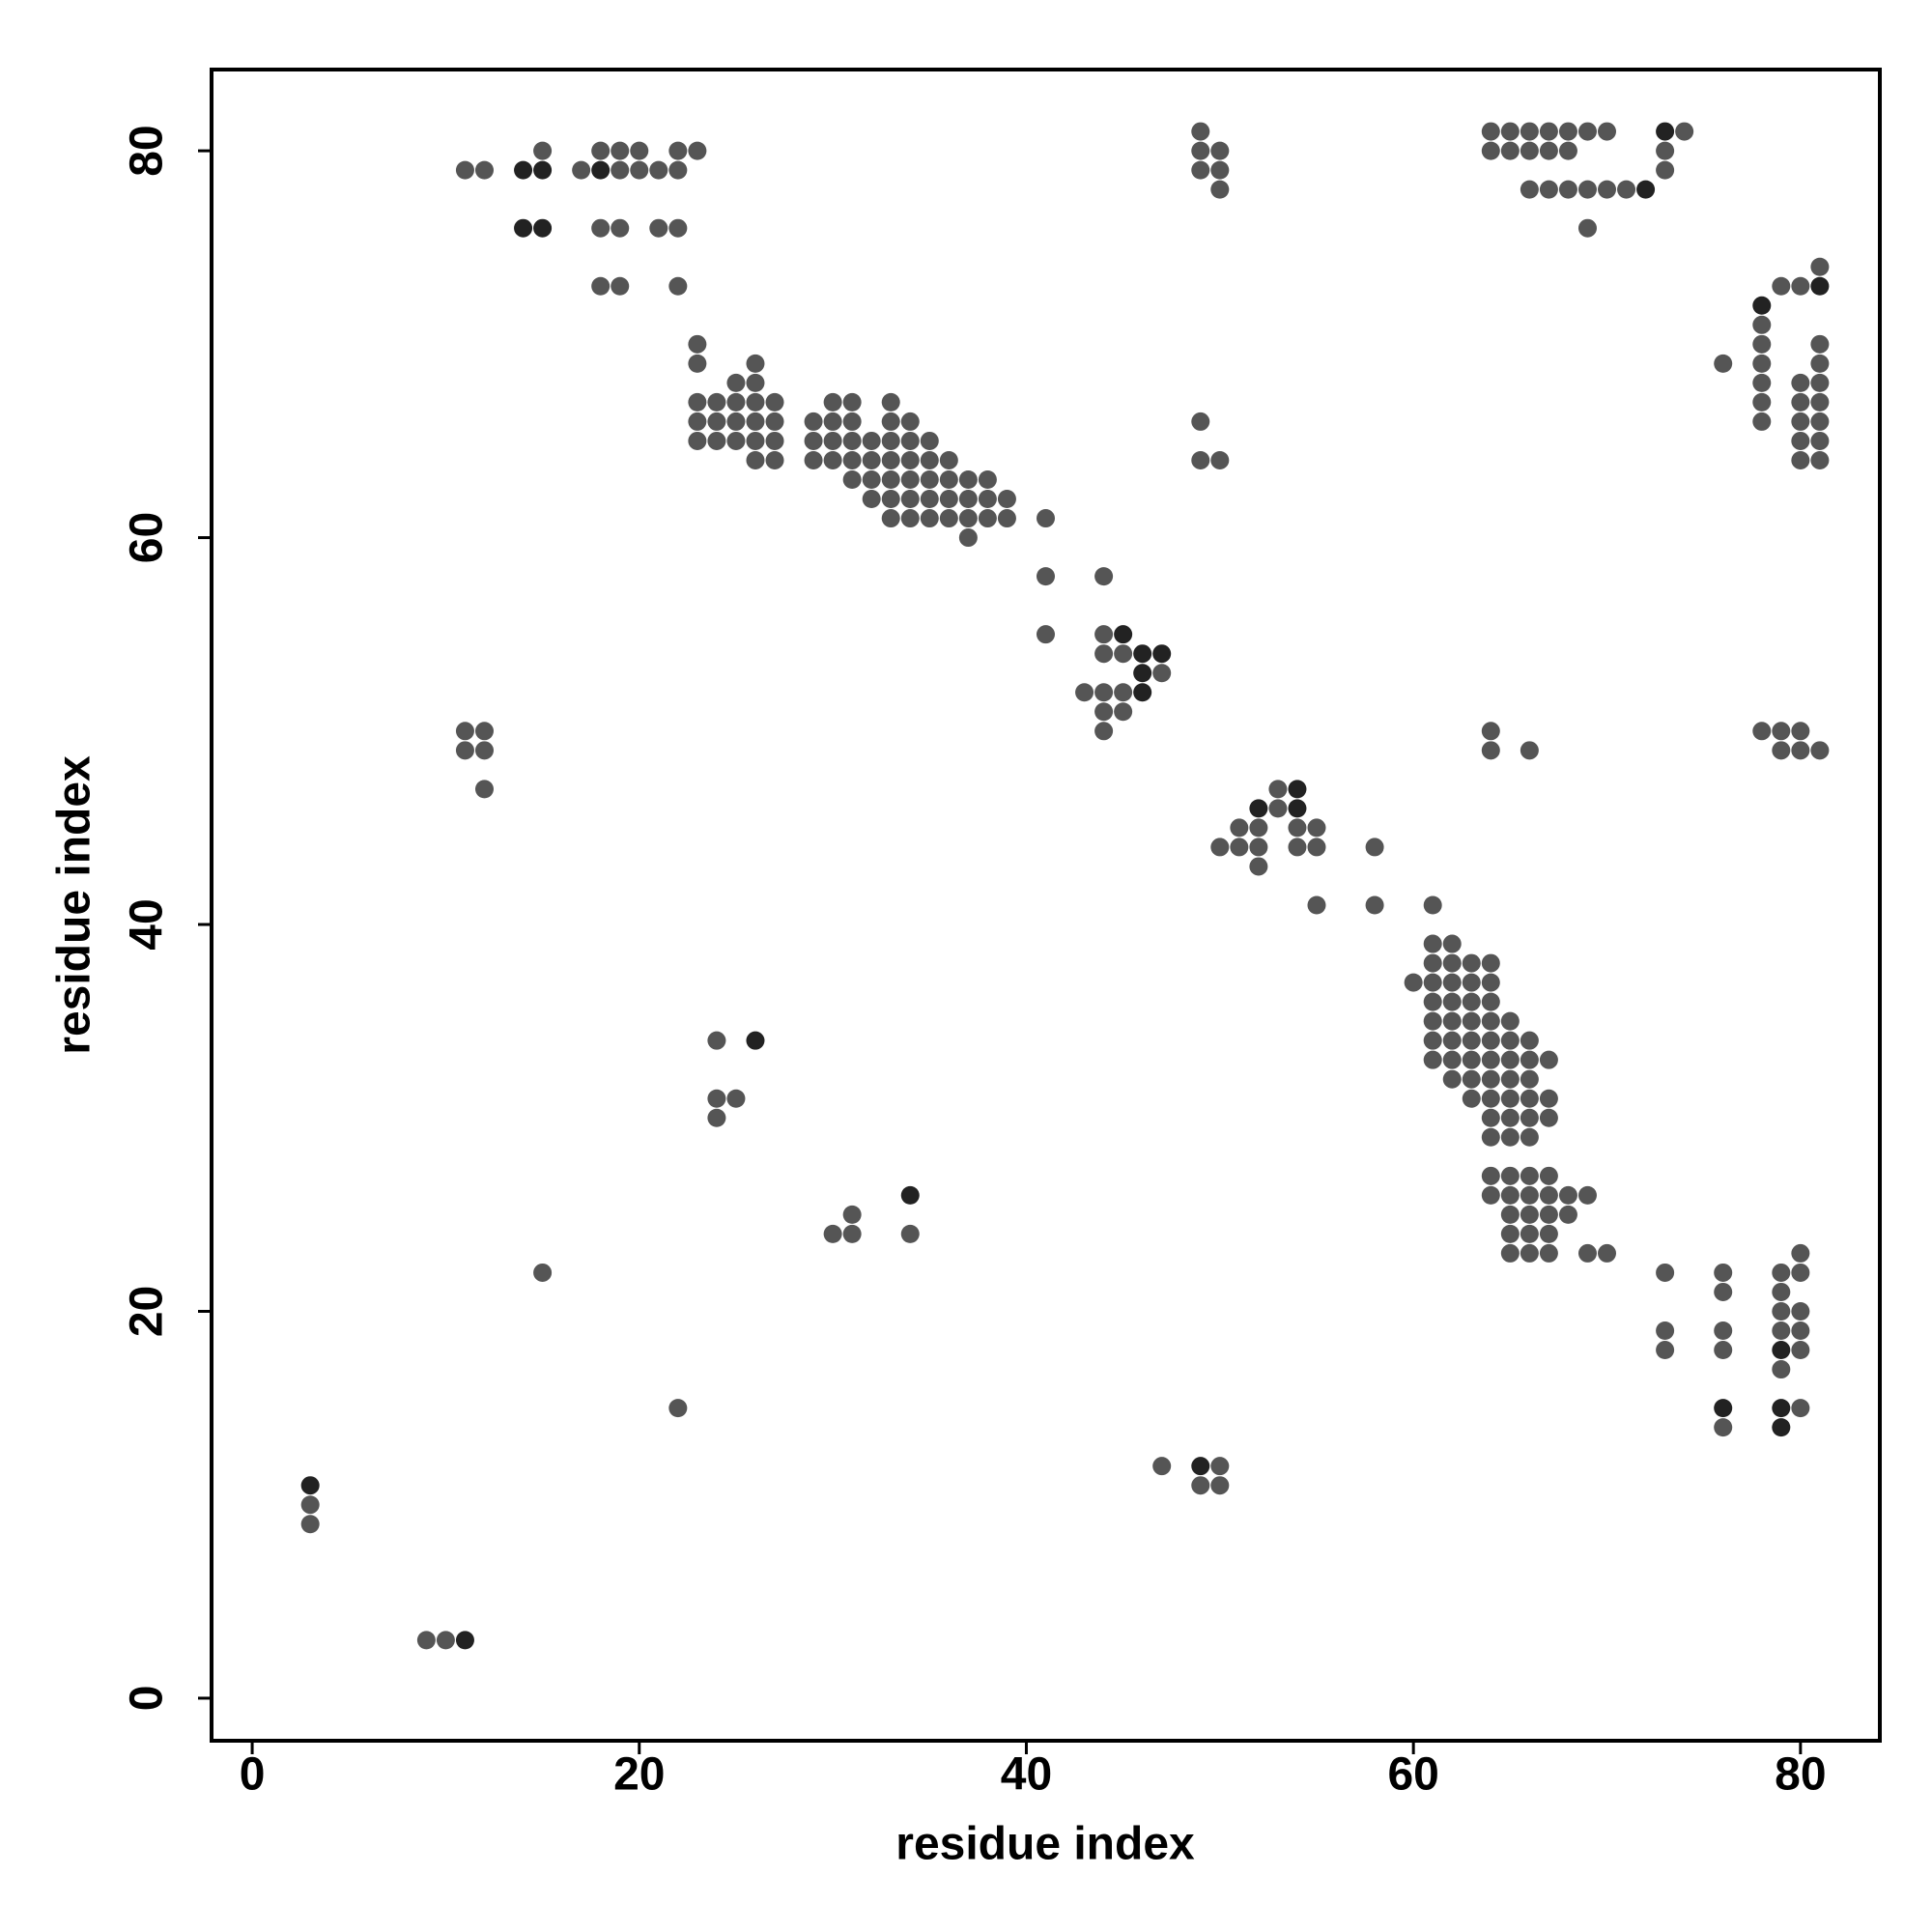 The height and width of the screenshot is (1932, 1932). I want to click on y-axis-title: residue index, so click(74, 905).